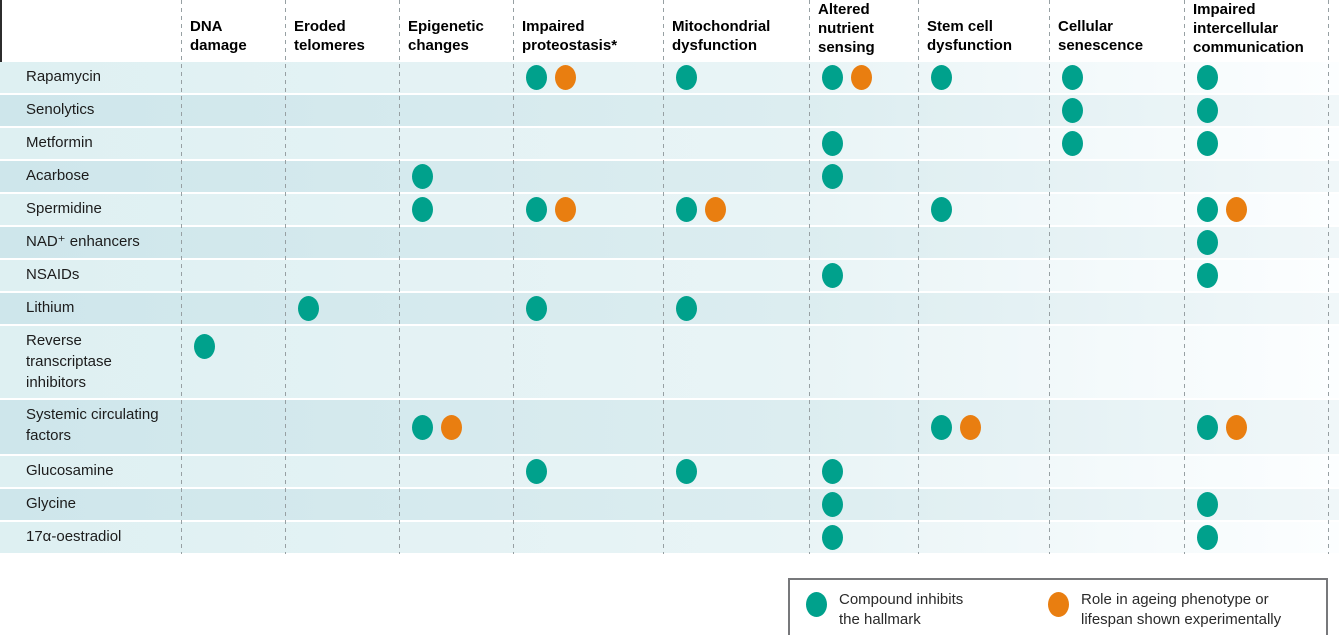 Image resolution: width=1339 pixels, height=635 pixels. I want to click on column-header-line: telomeres, so click(329, 45).